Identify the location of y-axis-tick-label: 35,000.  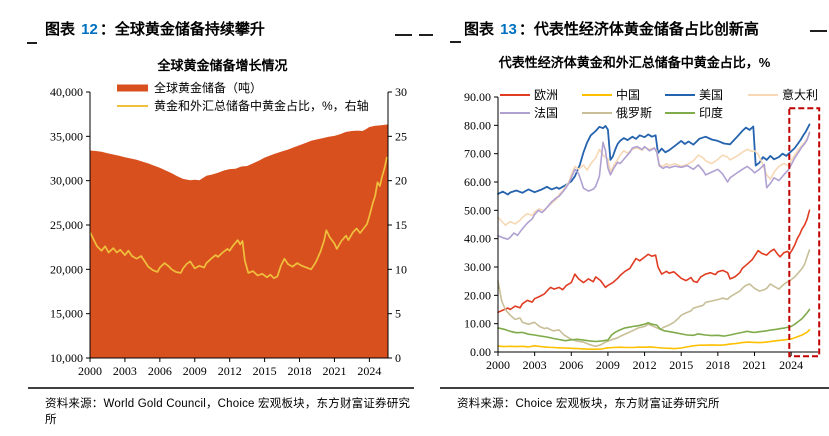
(66, 136).